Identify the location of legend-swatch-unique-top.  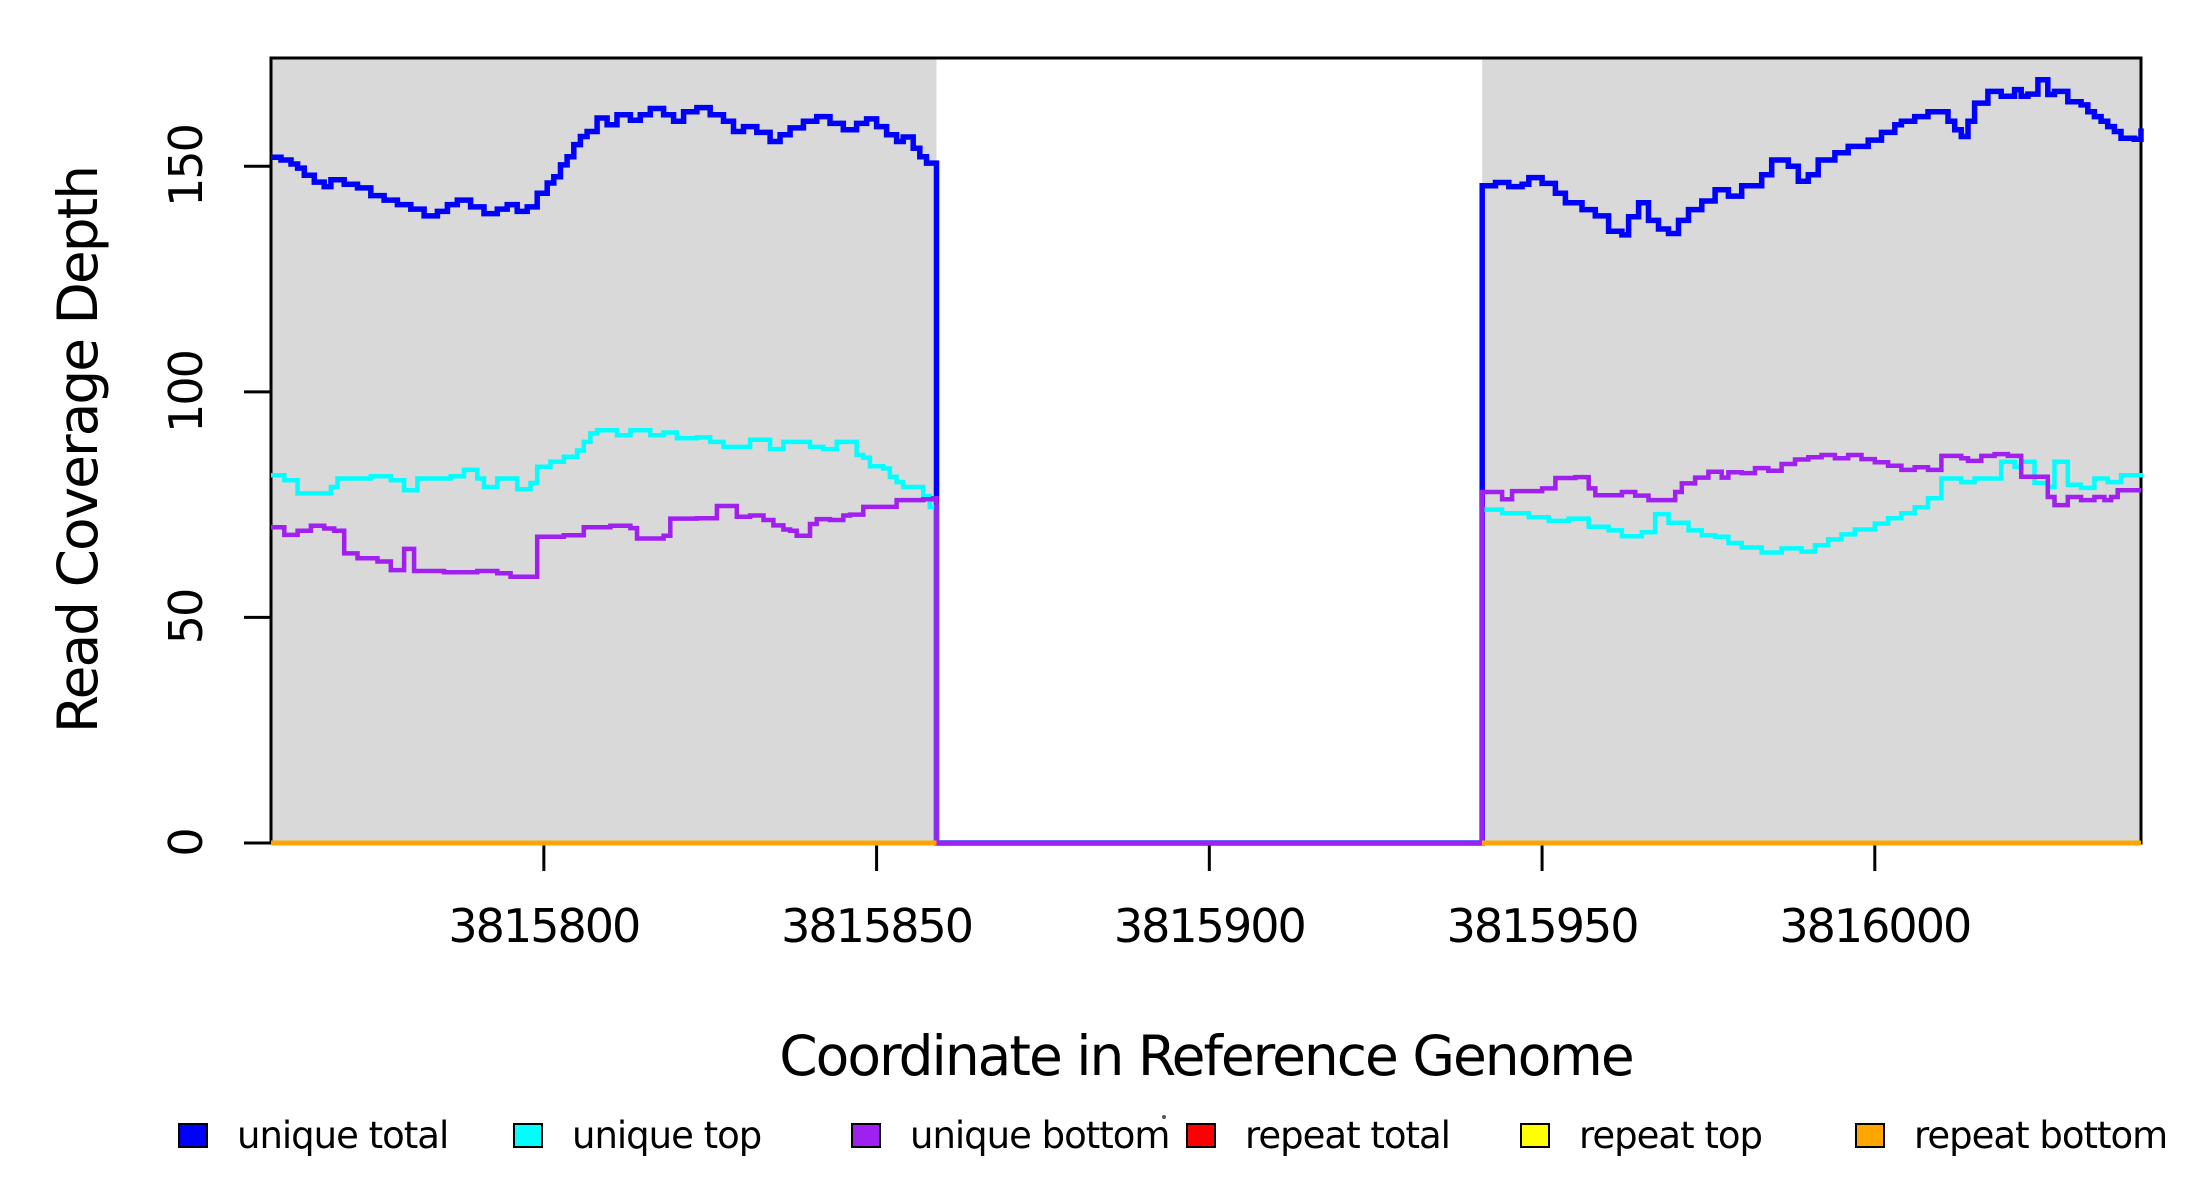
(528, 1135).